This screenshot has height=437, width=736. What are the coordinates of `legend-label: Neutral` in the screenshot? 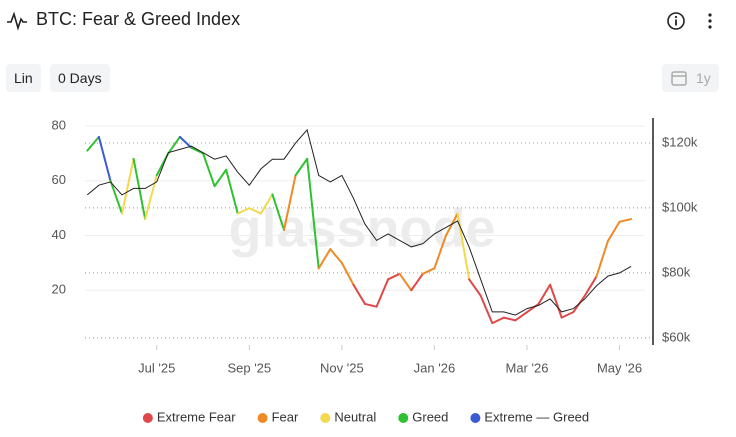 It's located at (355, 416).